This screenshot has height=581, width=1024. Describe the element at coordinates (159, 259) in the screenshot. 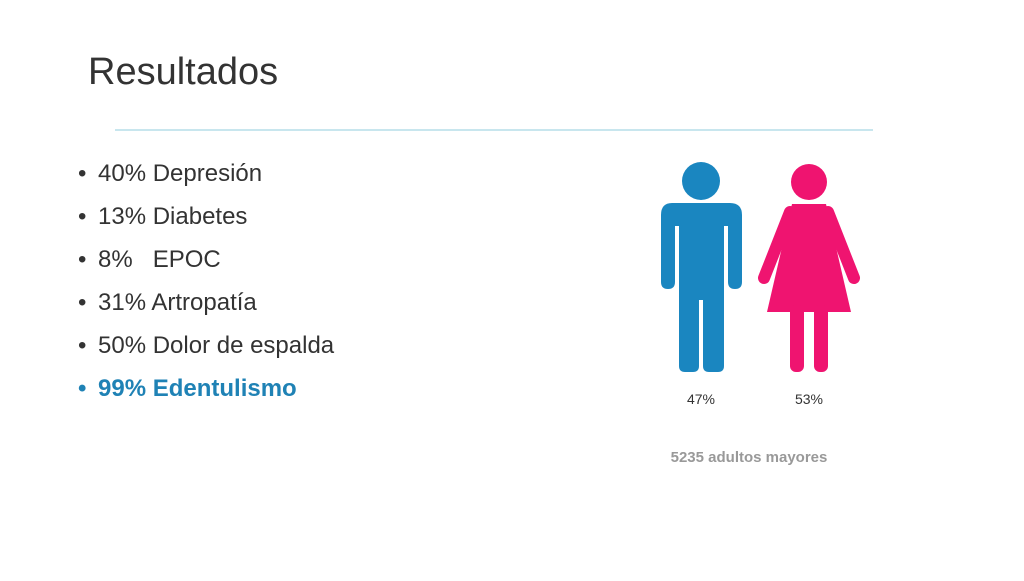

I see `bullet-item: 8% EPOC` at that location.